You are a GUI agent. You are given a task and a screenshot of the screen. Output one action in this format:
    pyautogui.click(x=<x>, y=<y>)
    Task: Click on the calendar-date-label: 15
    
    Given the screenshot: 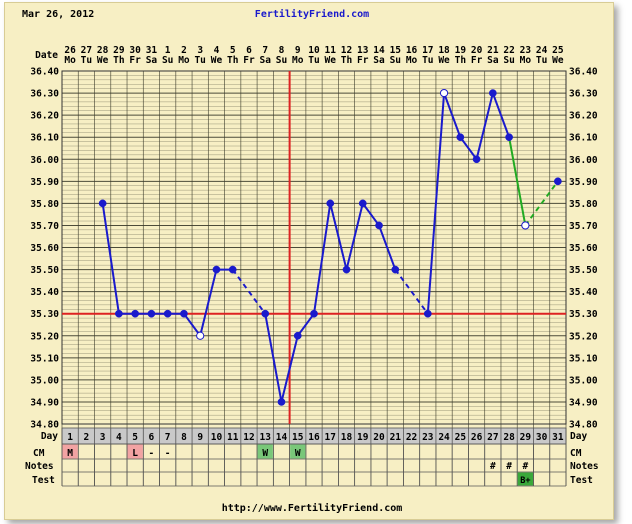 What is the action you would take?
    pyautogui.click(x=396, y=50)
    